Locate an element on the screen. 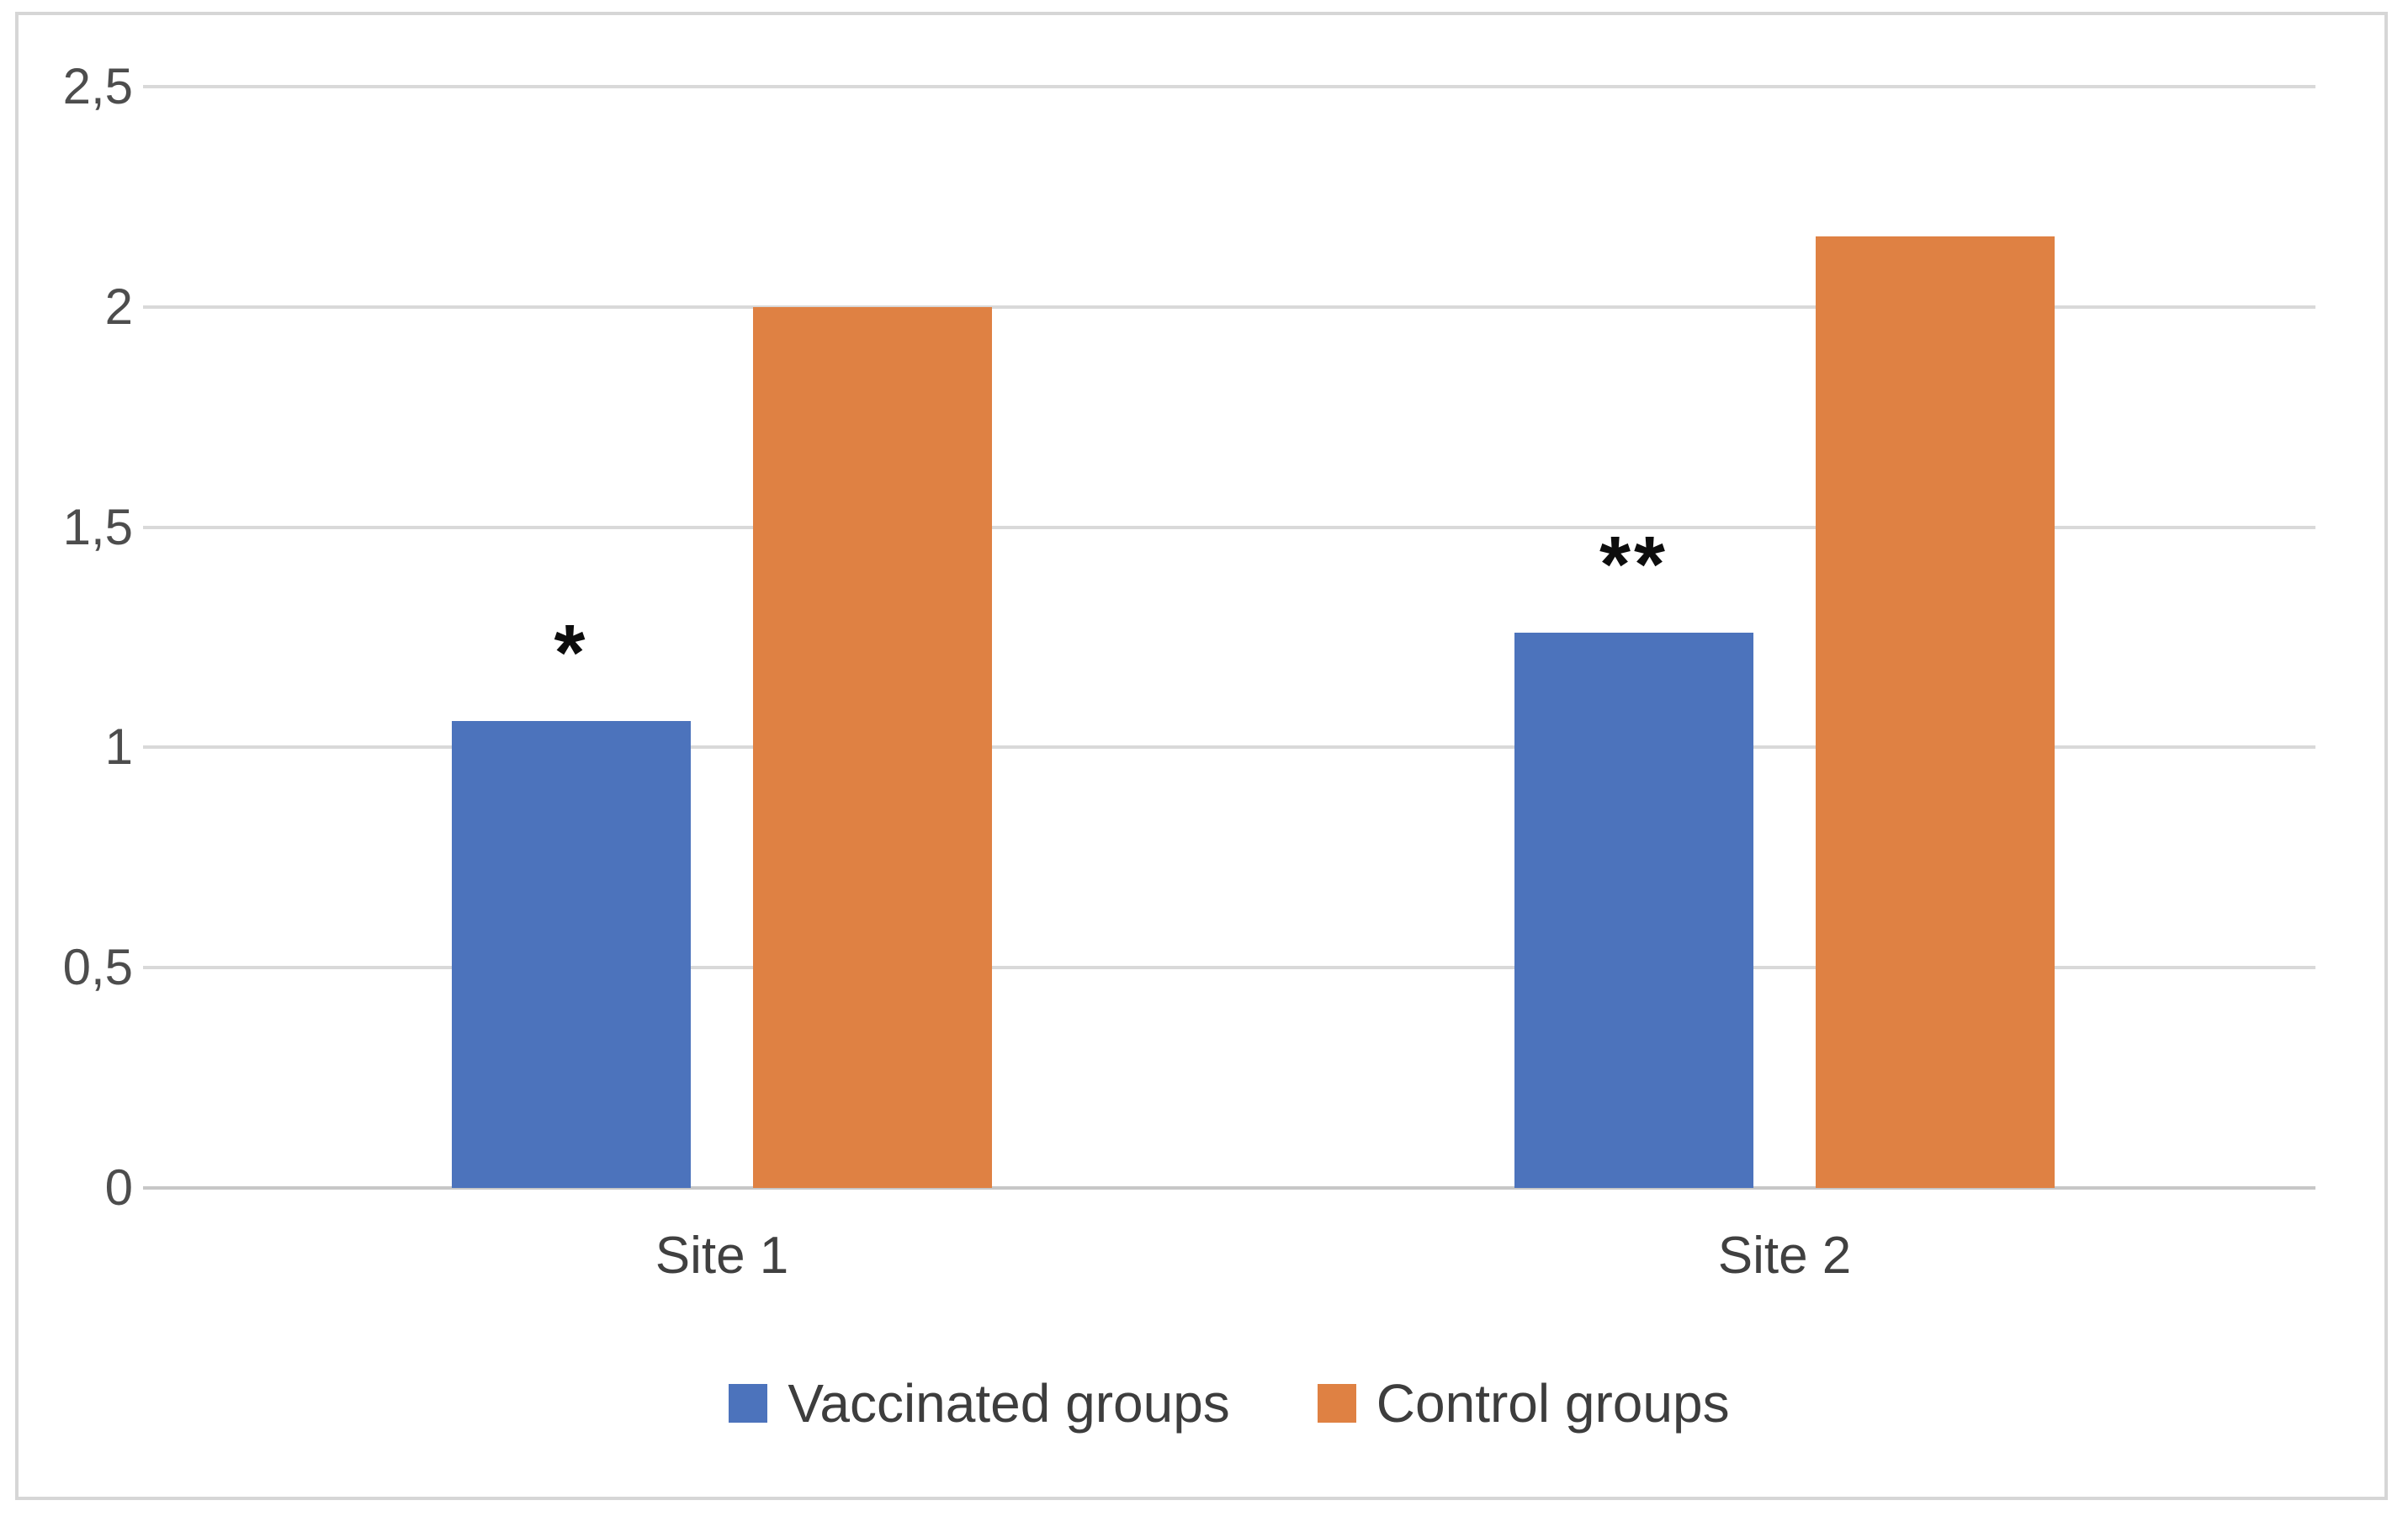 This screenshot has height=1527, width=2408. bar-site-1-vaccinated-groups is located at coordinates (571, 954).